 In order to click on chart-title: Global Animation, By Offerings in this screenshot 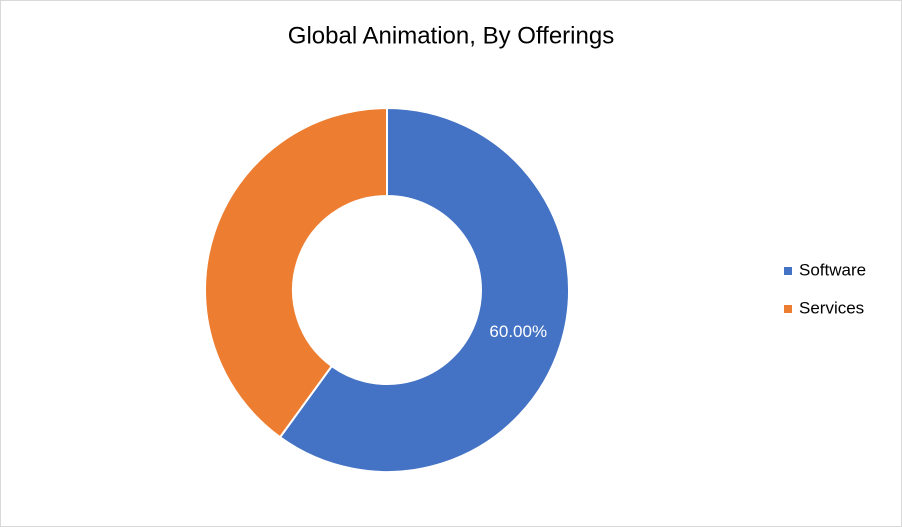, I will do `click(451, 35)`.